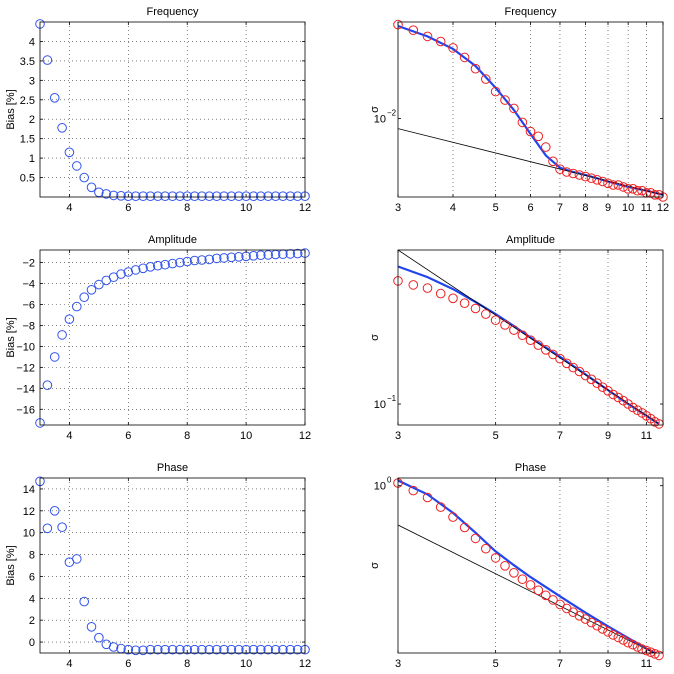  I want to click on chart-amp-bias-ytick-label: −16, so click(25, 410).